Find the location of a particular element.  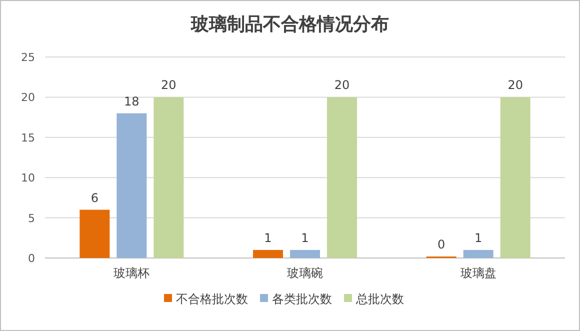

y-tick-label: 20 is located at coordinates (28, 97).